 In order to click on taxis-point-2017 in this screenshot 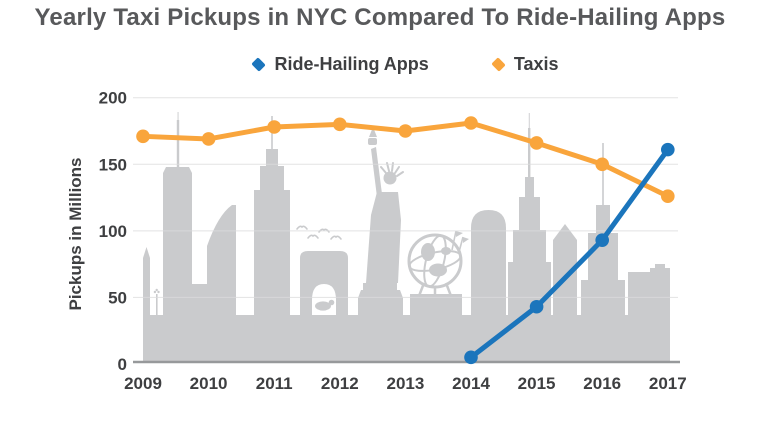, I will do `click(668, 196)`.